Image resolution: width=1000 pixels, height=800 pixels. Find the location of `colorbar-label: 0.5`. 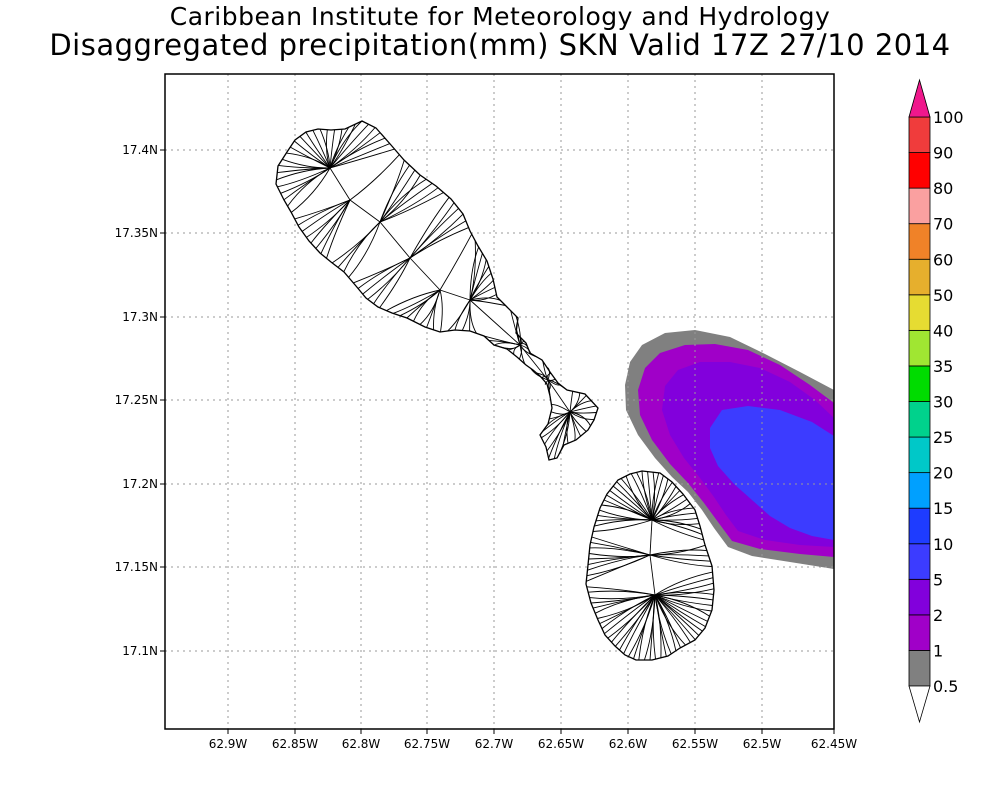

colorbar-label: 0.5 is located at coordinates (945, 686).